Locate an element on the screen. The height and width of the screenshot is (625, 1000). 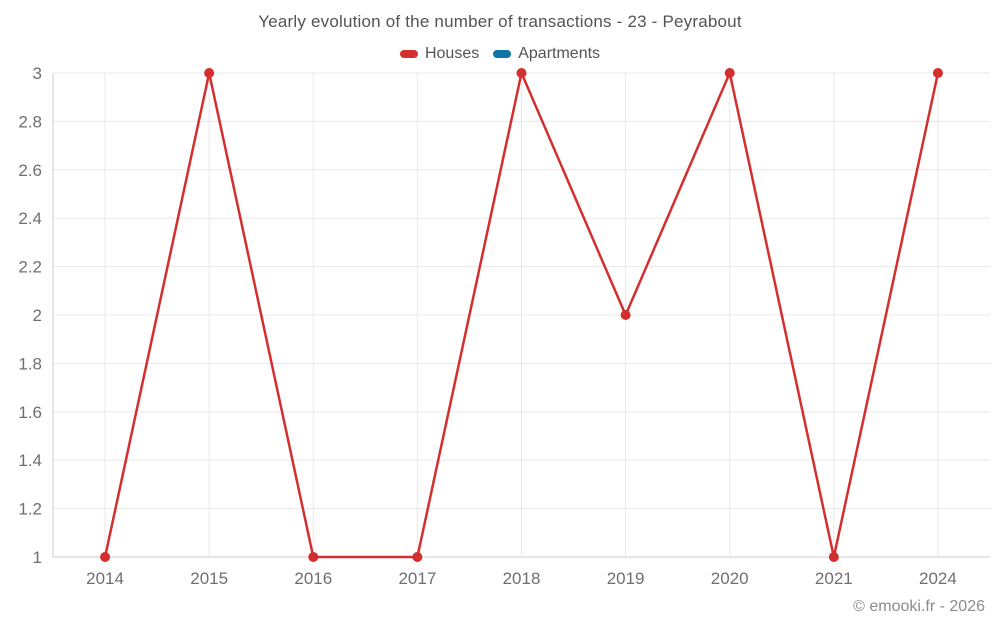
legend: Houses Apartments is located at coordinates (500, 54).